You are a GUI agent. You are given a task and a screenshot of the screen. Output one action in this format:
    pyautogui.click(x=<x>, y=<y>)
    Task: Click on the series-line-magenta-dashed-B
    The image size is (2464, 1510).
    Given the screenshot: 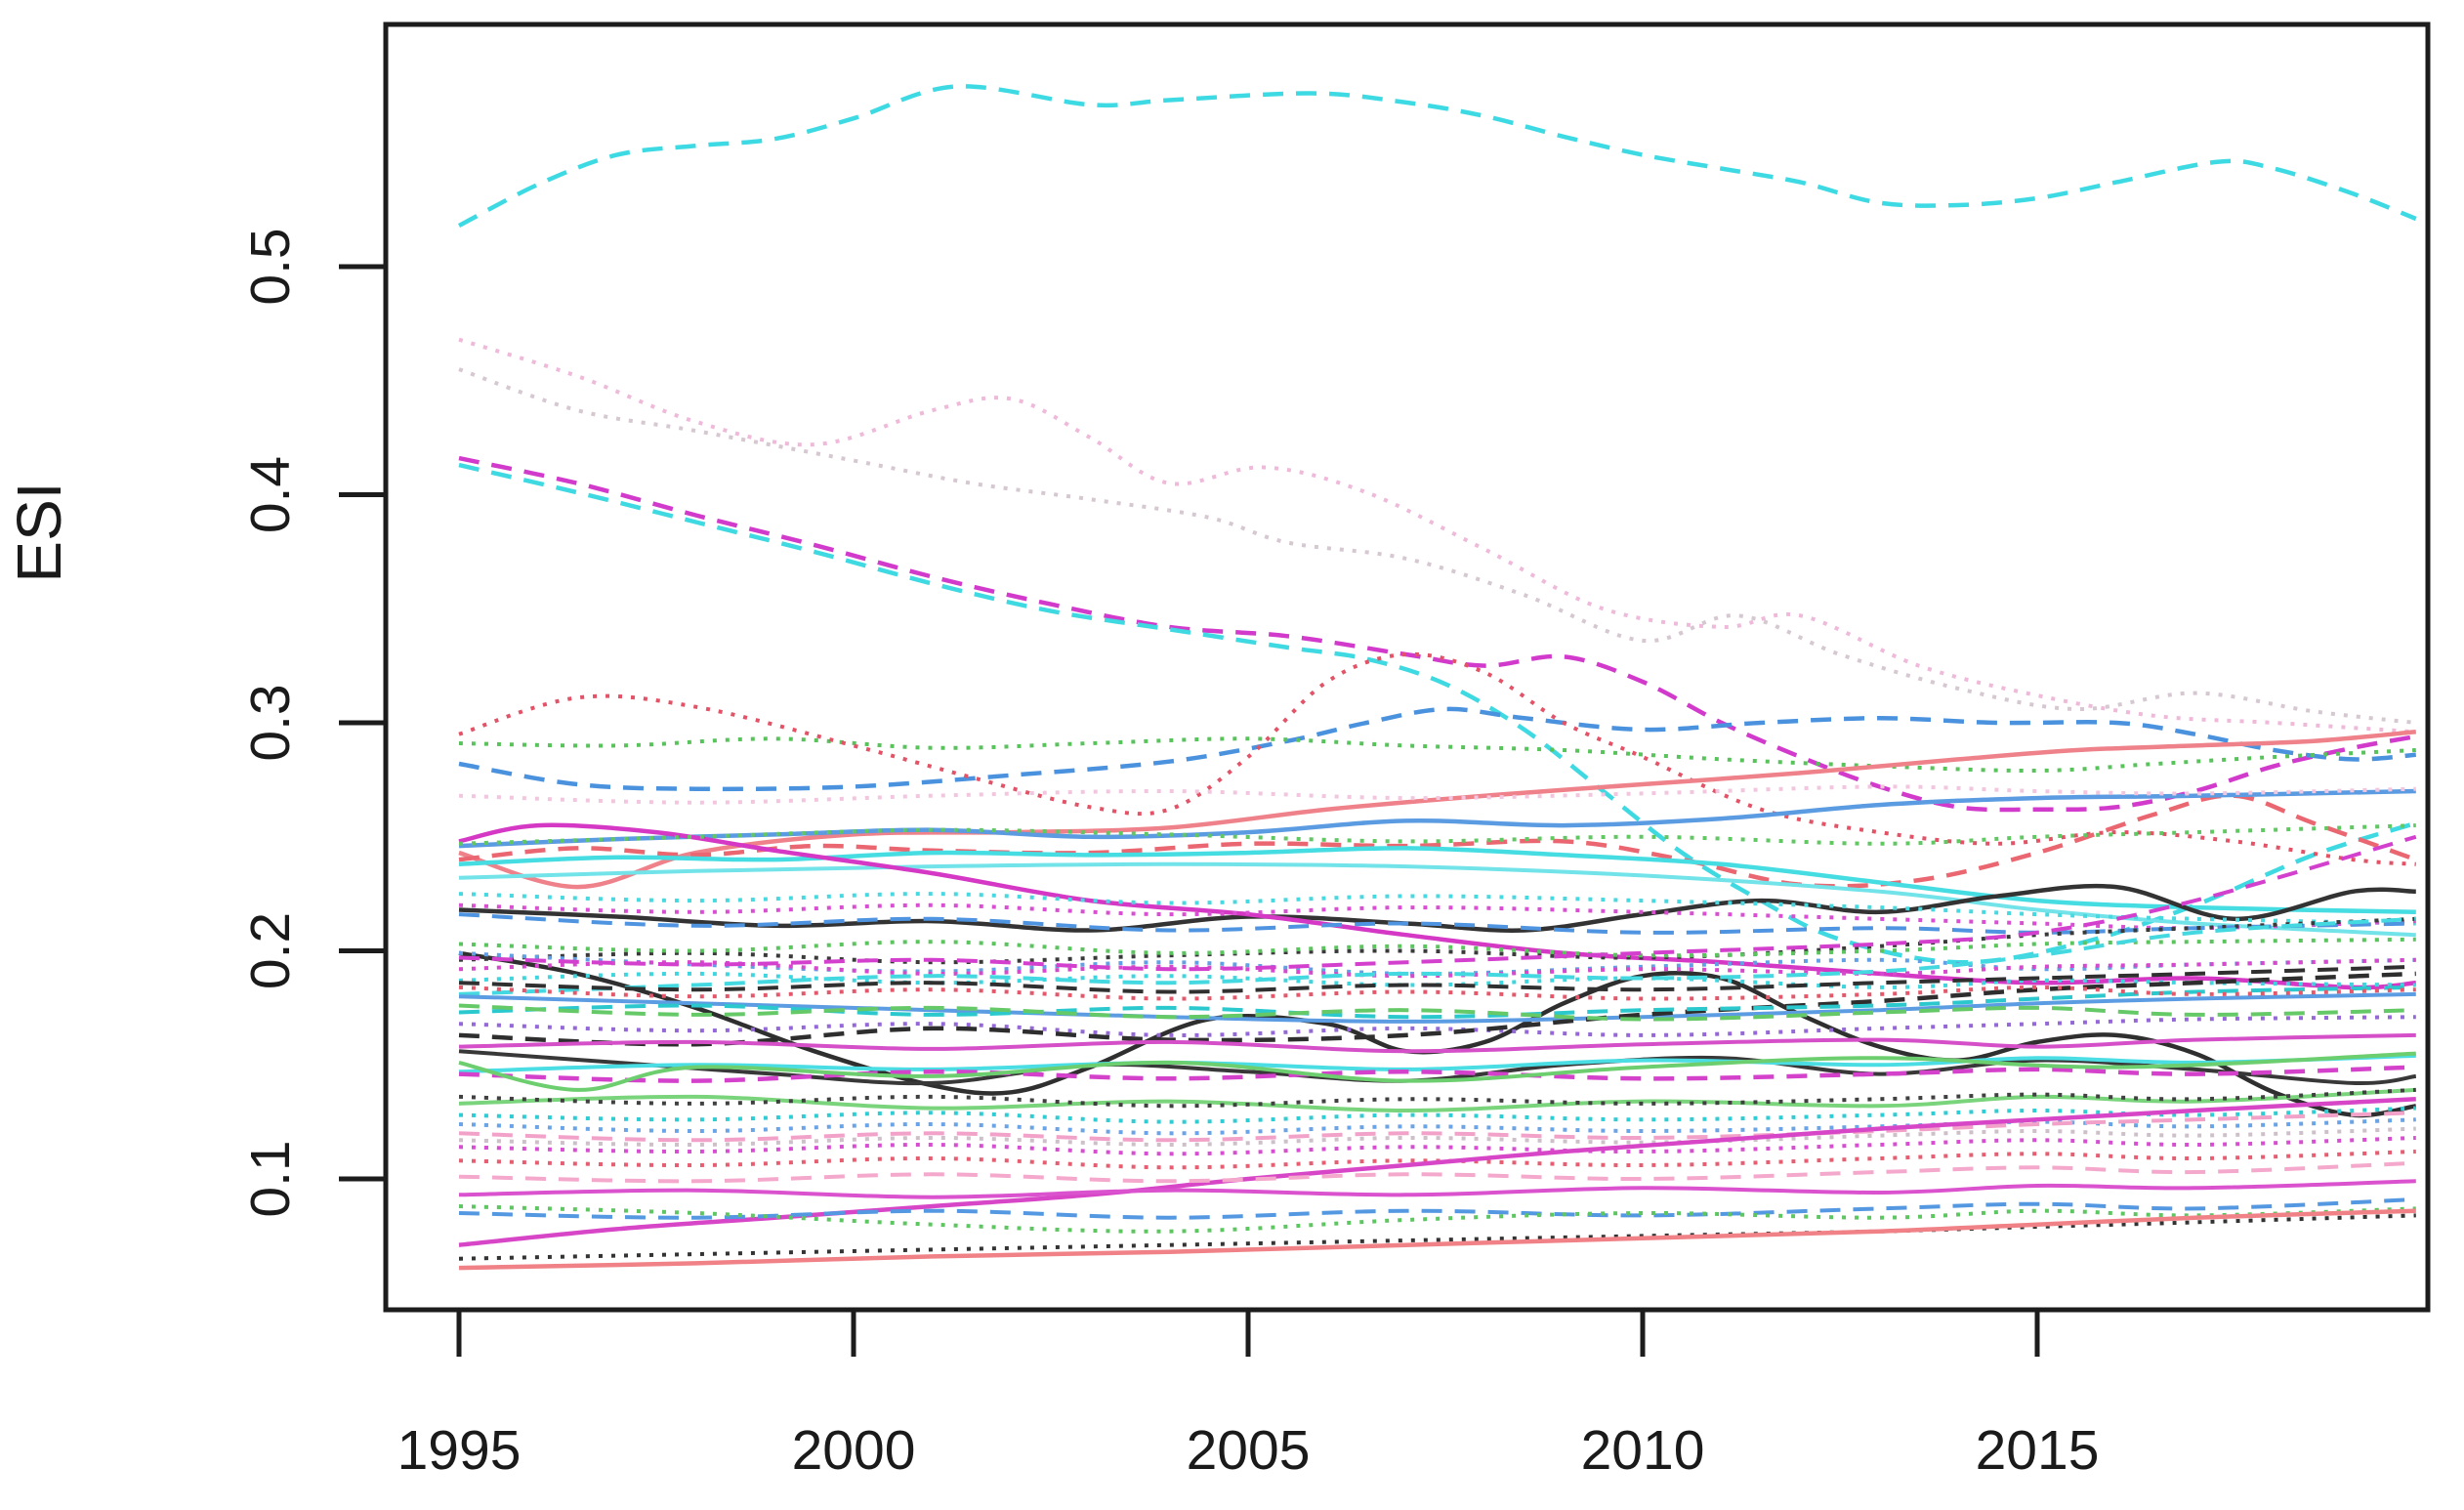 What is the action you would take?
    pyautogui.click(x=1437, y=903)
    